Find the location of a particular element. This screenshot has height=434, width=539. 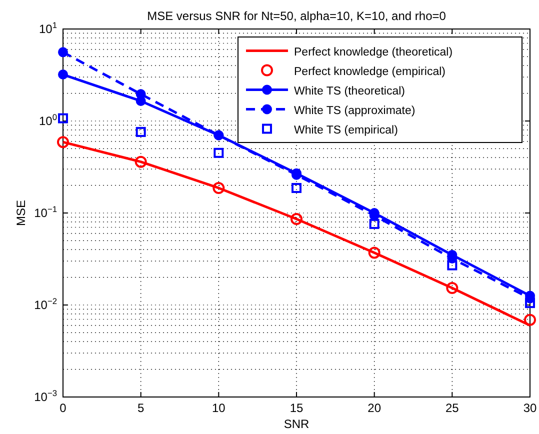

x-tick-label: 5 is located at coordinates (140, 408).